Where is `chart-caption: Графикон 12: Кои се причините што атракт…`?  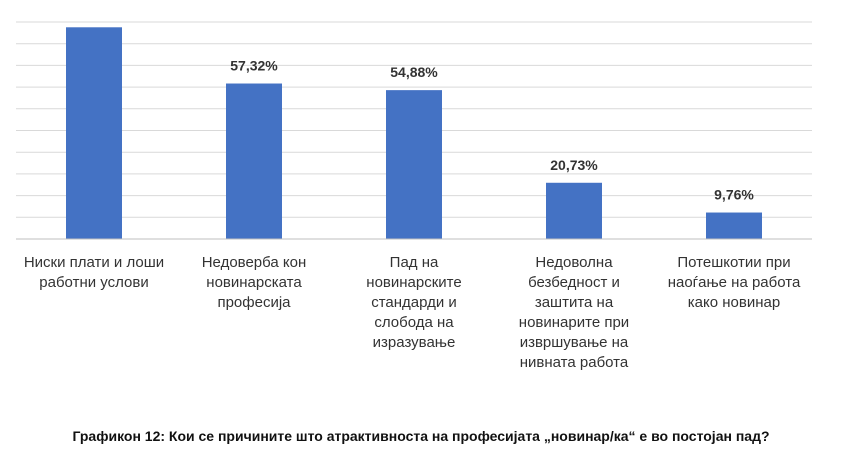 chart-caption: Графикон 12: Кои се причините што атракт… is located at coordinates (421, 436).